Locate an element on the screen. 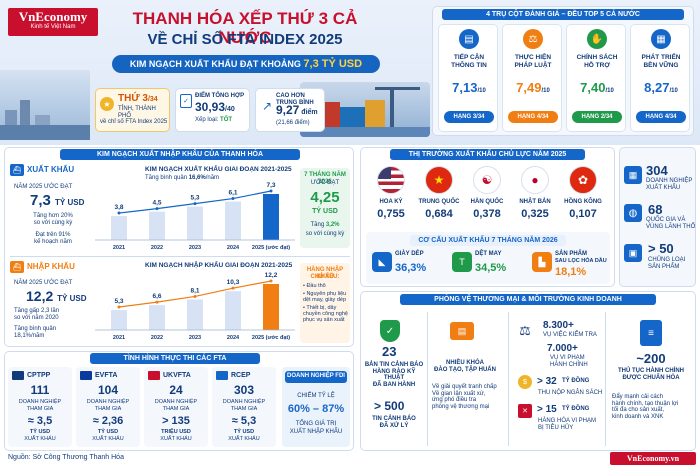 The height and width of the screenshot is (467, 700). budget-label: THU NỘP NGÂN SÁCH is located at coordinates (570, 393).